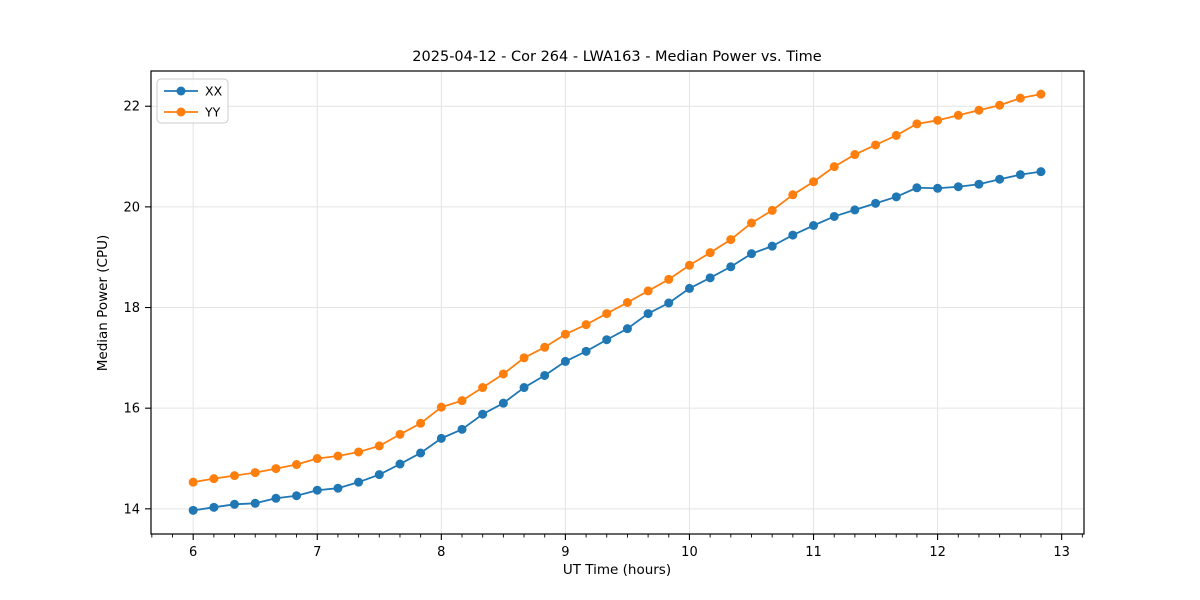 Image resolution: width=1200 pixels, height=600 pixels. Describe the element at coordinates (212, 112) in the screenshot. I see `legend-item-label: YY` at that location.